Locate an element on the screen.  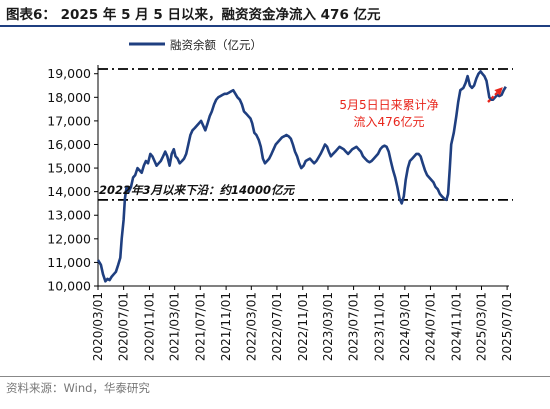
inflow-arrow is located at coordinates (495, 95).